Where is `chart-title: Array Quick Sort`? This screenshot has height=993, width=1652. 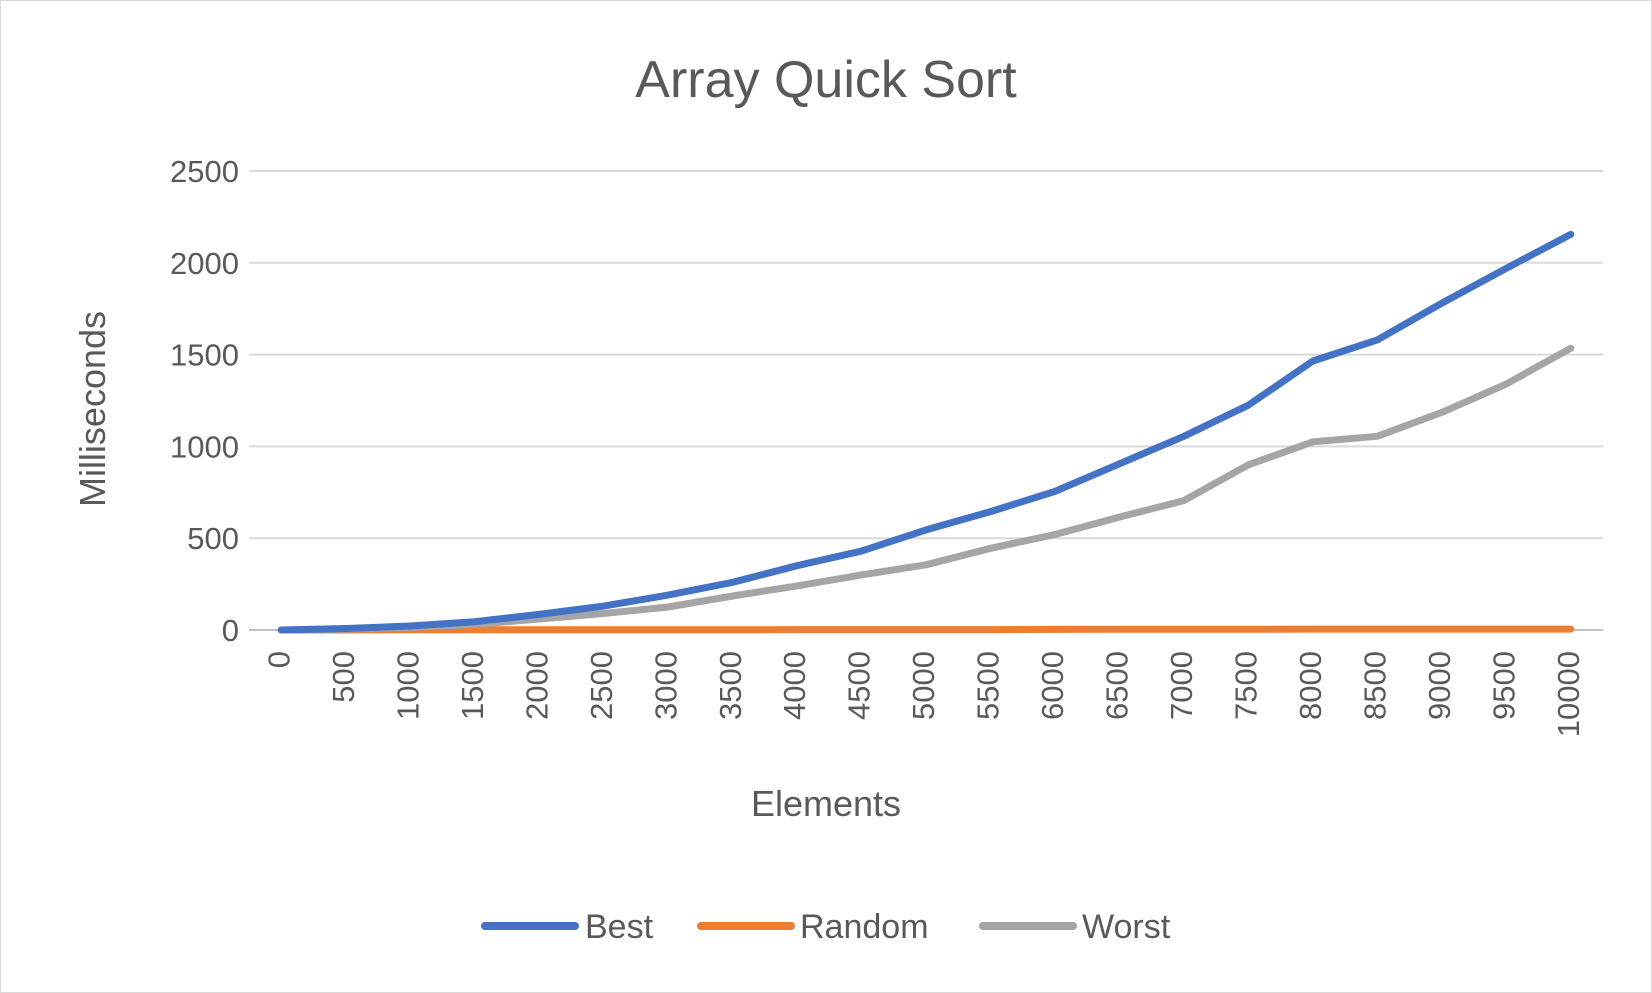 chart-title: Array Quick Sort is located at coordinates (826, 80).